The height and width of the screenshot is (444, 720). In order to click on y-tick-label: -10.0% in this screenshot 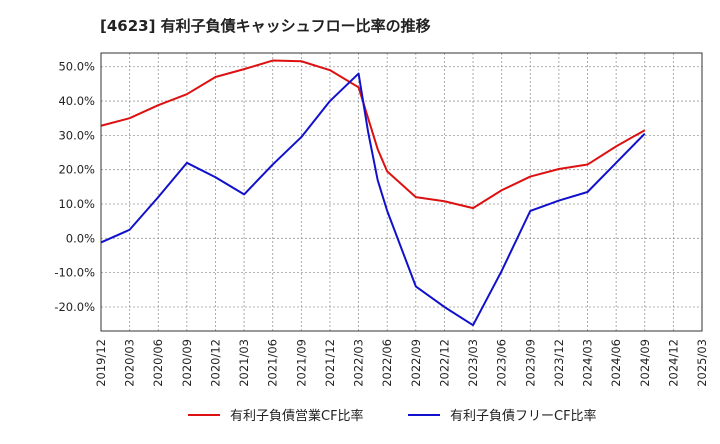, I will do `click(74, 273)`.